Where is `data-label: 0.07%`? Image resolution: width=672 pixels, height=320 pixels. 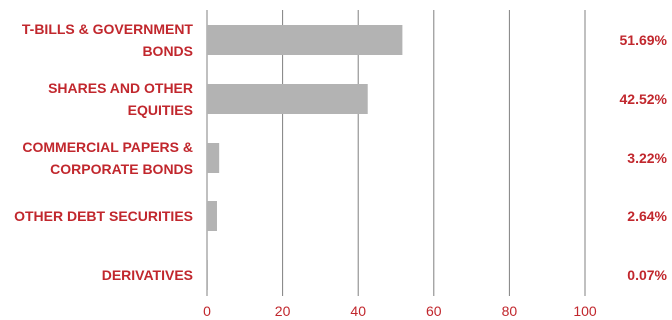
data-label: 0.07% is located at coordinates (647, 275).